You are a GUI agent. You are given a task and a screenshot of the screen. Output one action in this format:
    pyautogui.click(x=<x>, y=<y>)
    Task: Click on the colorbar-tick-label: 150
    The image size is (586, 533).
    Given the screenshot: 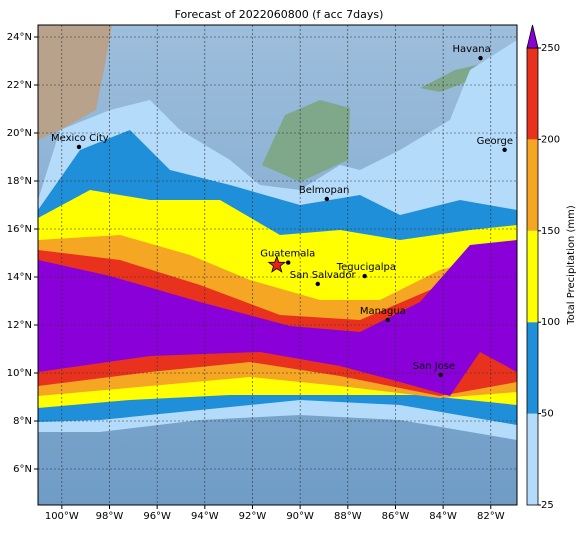 What is the action you would take?
    pyautogui.click(x=550, y=231)
    